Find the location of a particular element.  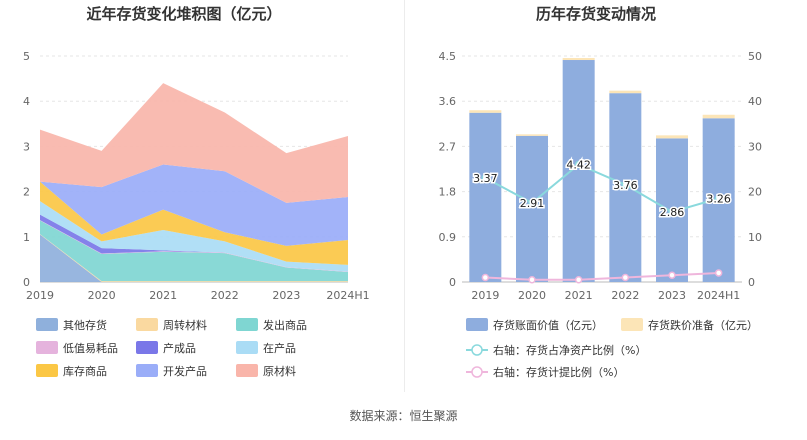

right-x-tick-label-2024H1: 2024H1 is located at coordinates (718, 295).